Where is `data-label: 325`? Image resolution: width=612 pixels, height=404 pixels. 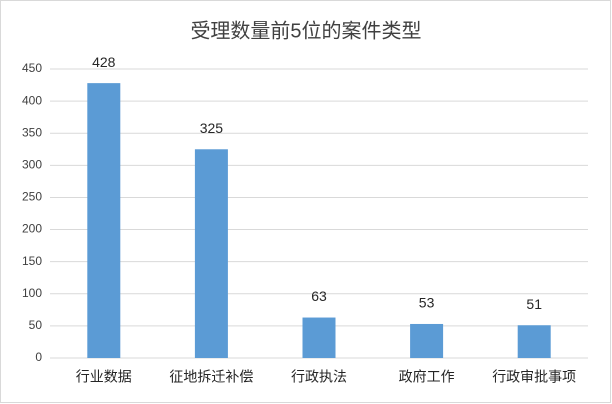 data-label: 325 is located at coordinates (212, 128).